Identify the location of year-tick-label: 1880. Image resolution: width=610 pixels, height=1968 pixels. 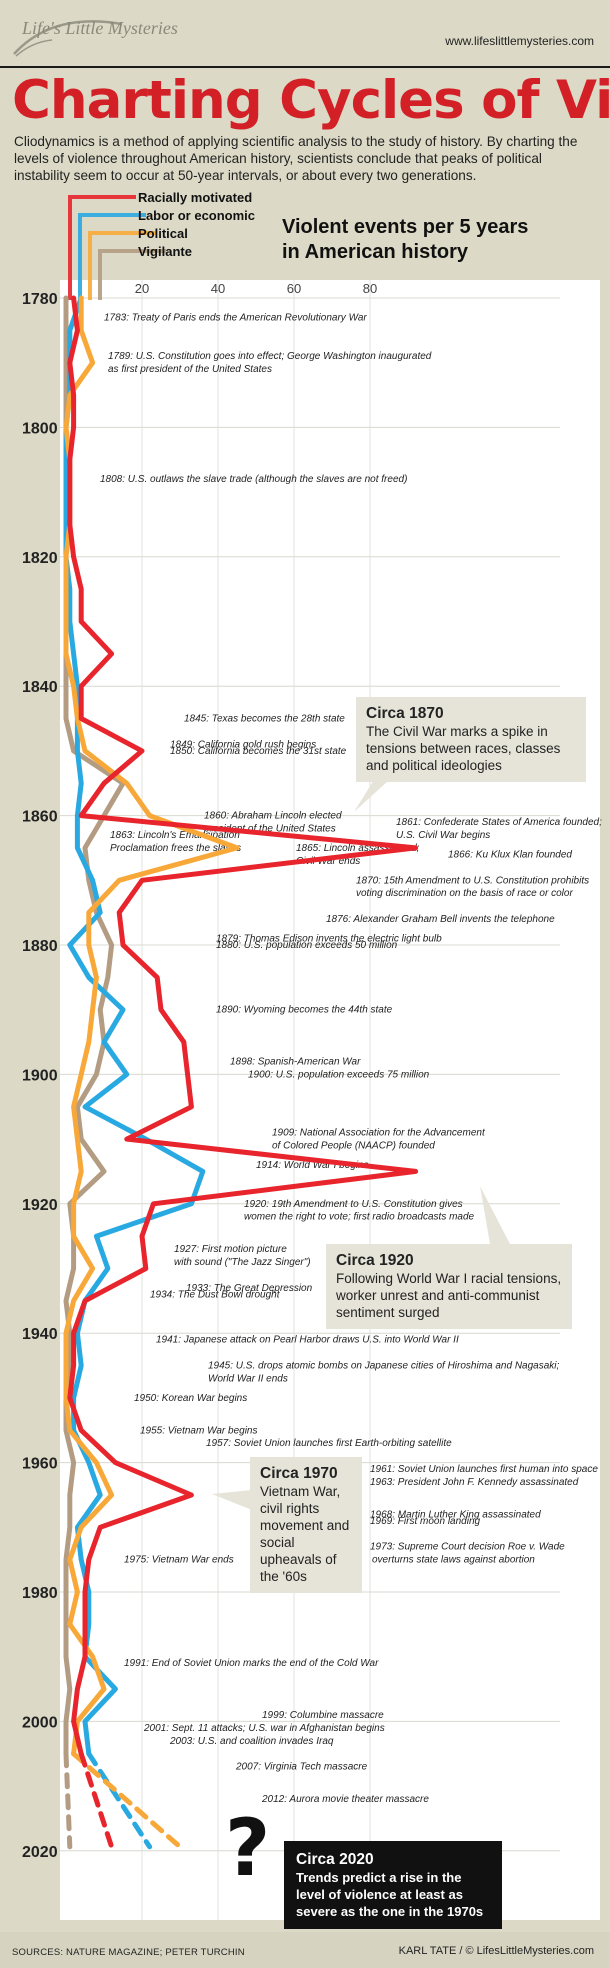
(40, 946).